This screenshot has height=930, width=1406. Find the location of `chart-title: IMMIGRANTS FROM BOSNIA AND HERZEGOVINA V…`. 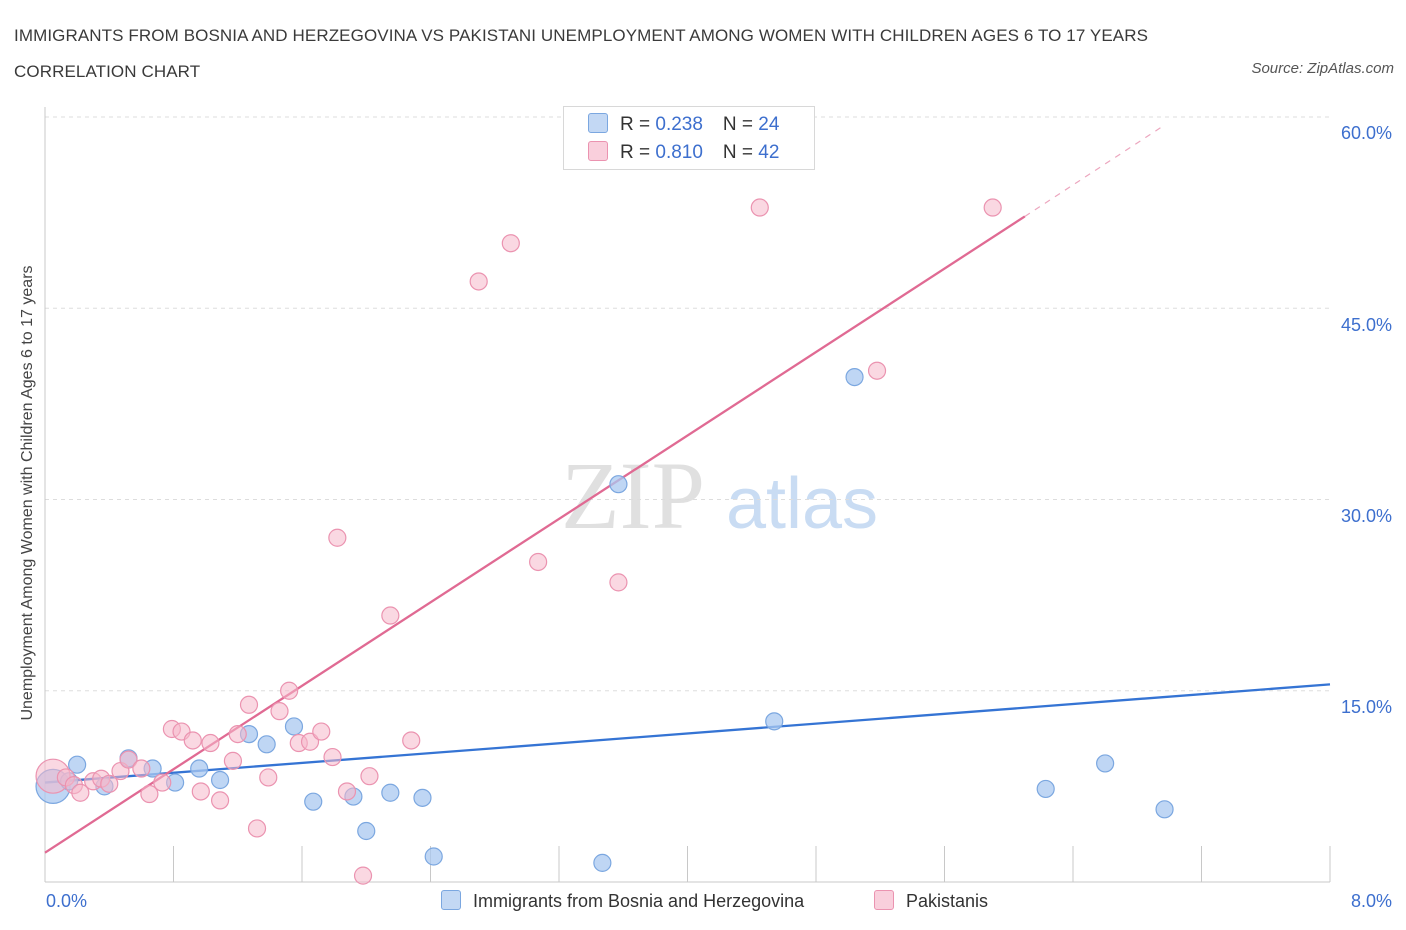

chart-title: IMMIGRANTS FROM BOSNIA AND HERZEGOVINA V… is located at coordinates (581, 53).